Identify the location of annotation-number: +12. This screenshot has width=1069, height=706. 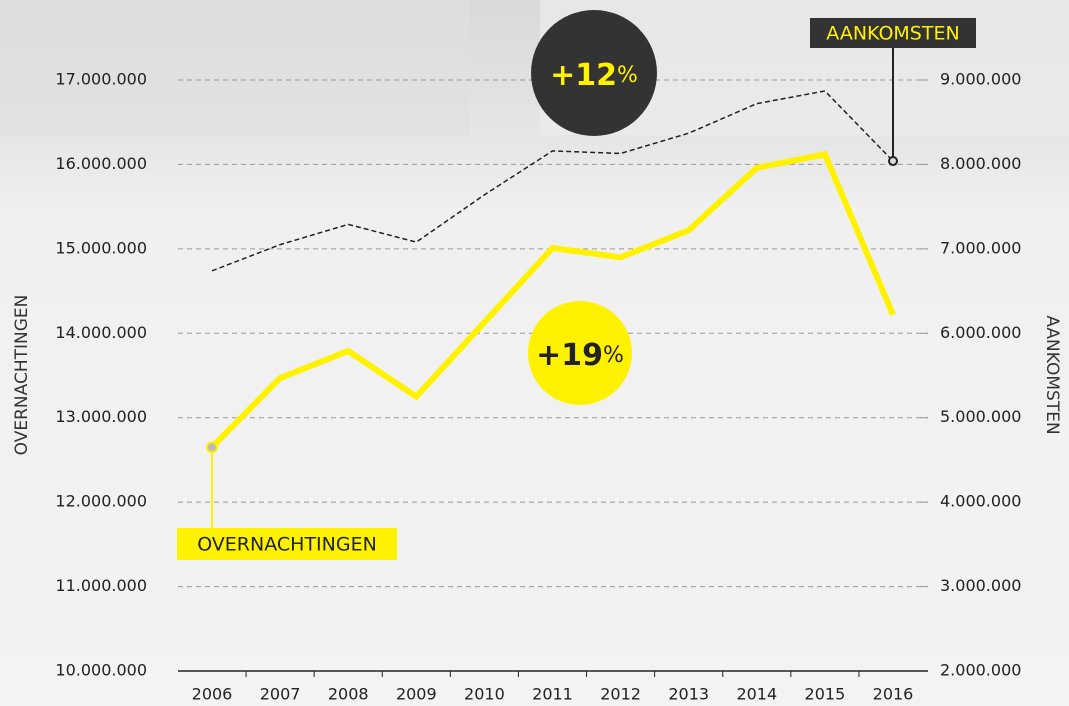
(583, 75).